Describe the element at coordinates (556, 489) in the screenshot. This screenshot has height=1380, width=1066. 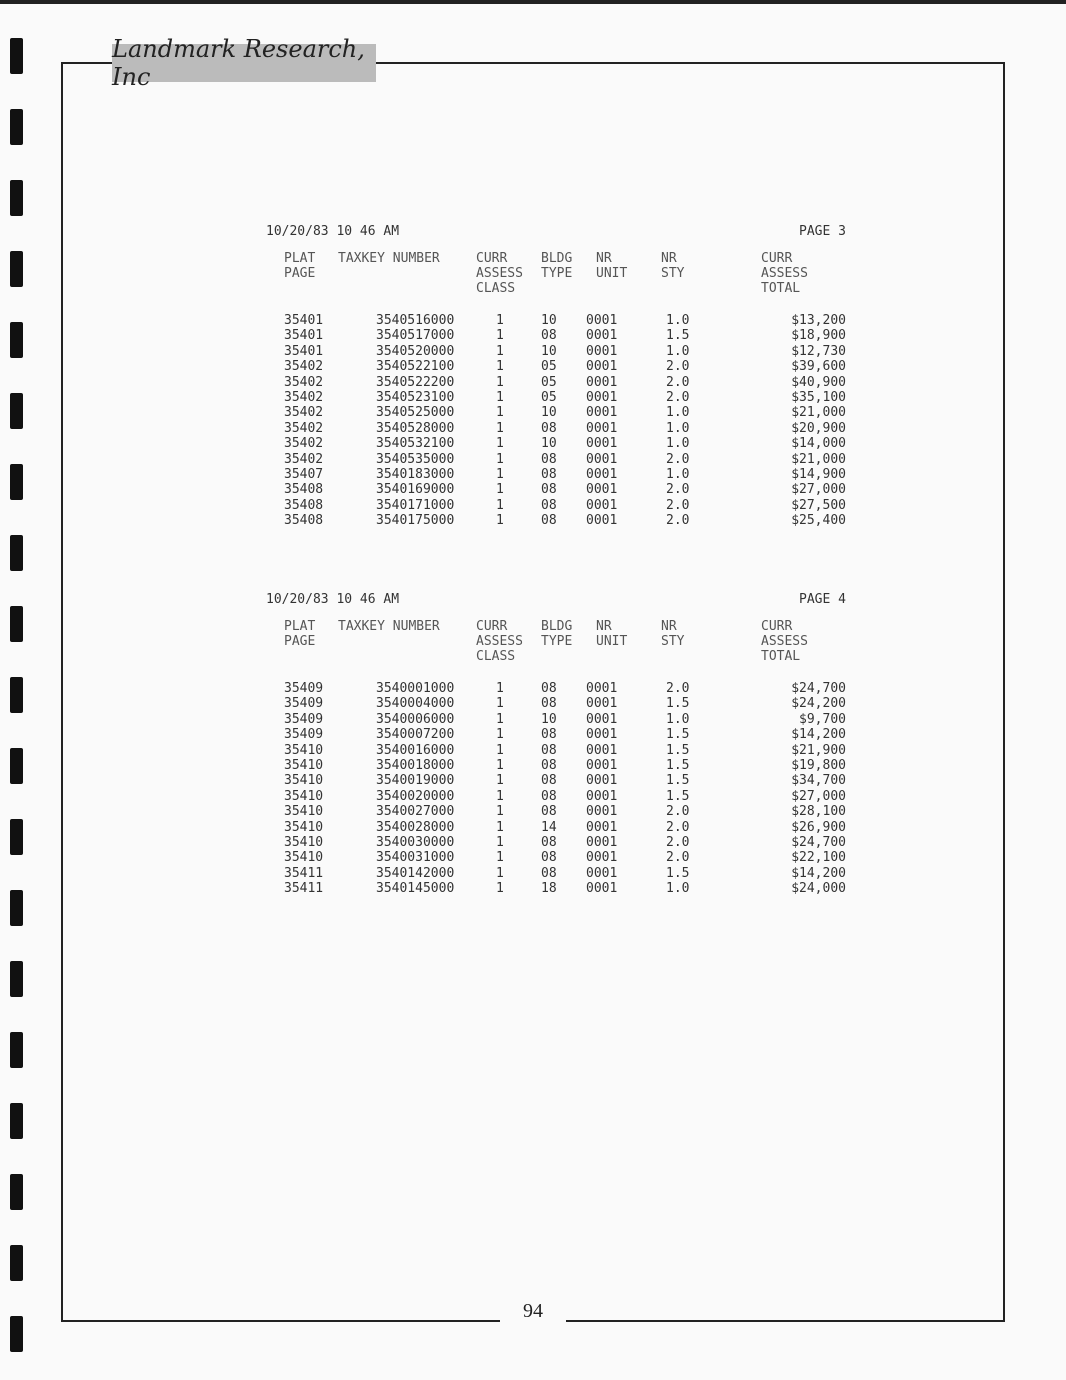
I see `table-row: 35408 3540169000 1 08 0001 2.0 $27,000` at that location.